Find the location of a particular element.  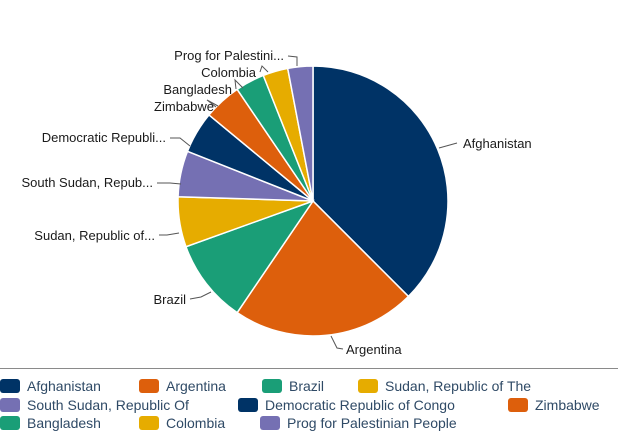

legend-item: Zimbabwe is located at coordinates (554, 405).